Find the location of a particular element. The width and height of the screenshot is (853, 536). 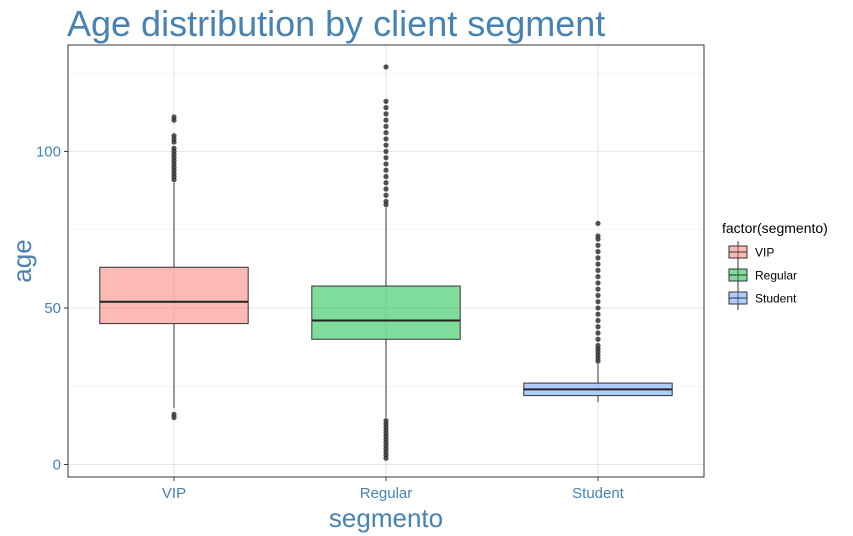

legend-label: Student is located at coordinates (776, 299).